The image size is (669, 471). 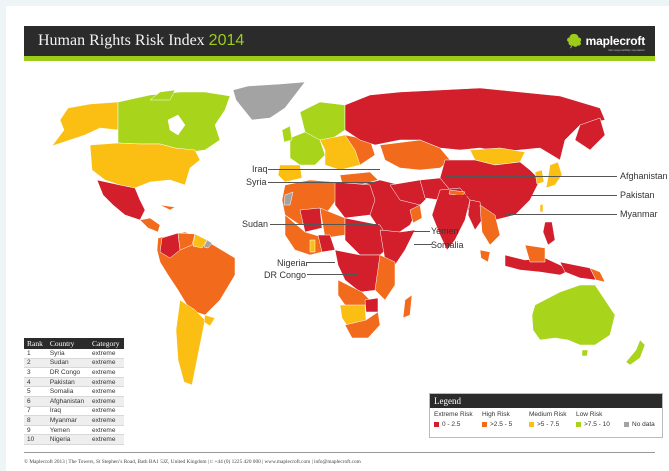 I want to click on south-africa, so click(x=362, y=325).